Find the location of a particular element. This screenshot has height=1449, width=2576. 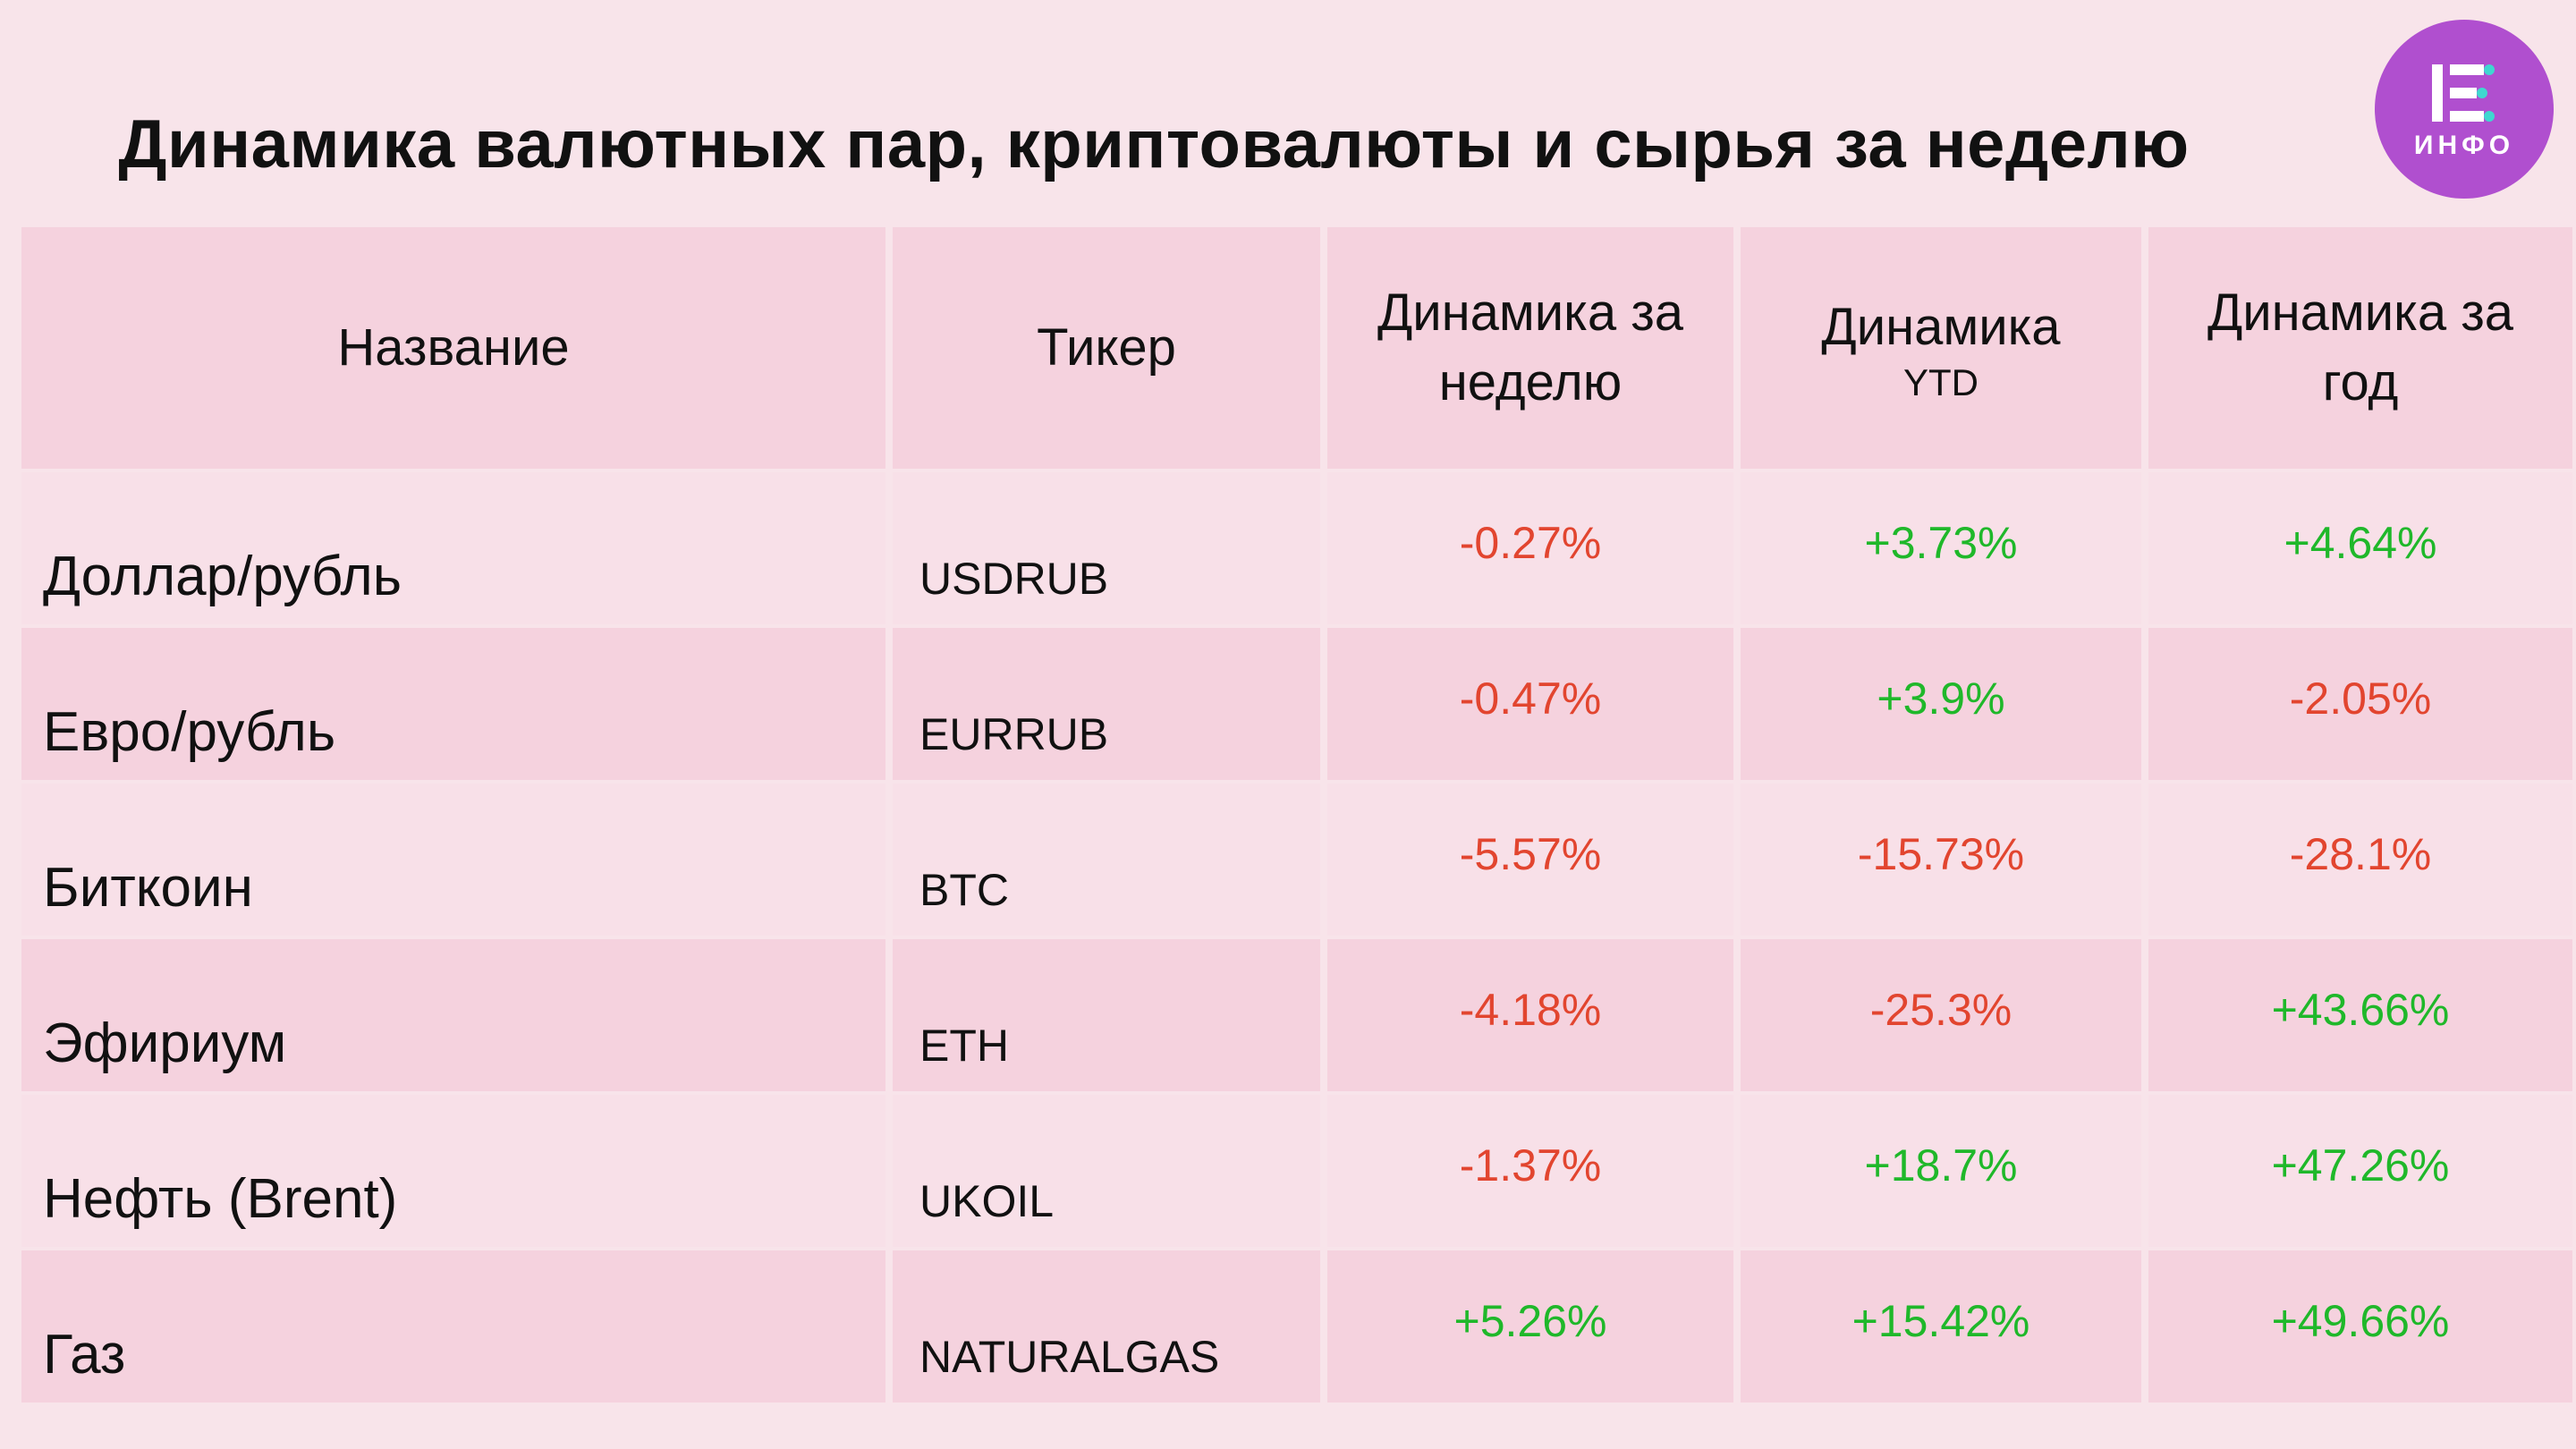

change-year-value: +4.64% is located at coordinates (2360, 543).